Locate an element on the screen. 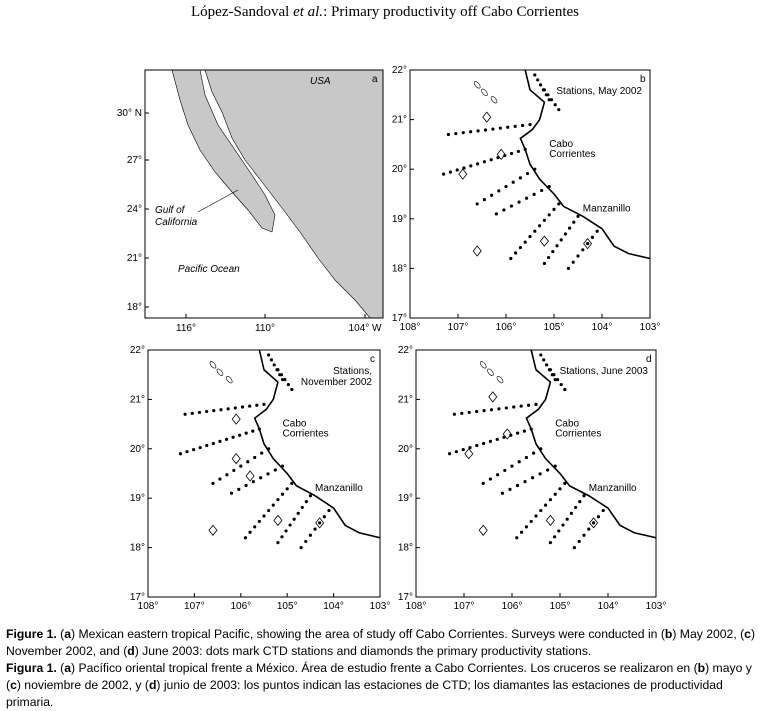 The width and height of the screenshot is (770, 711). caption-bold: d is located at coordinates (152, 685).